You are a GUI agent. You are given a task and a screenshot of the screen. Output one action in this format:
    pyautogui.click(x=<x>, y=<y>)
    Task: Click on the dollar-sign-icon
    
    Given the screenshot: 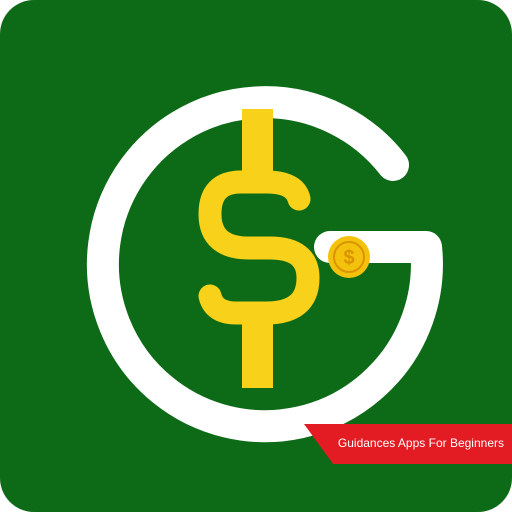 What is the action you would take?
    pyautogui.click(x=259, y=247)
    